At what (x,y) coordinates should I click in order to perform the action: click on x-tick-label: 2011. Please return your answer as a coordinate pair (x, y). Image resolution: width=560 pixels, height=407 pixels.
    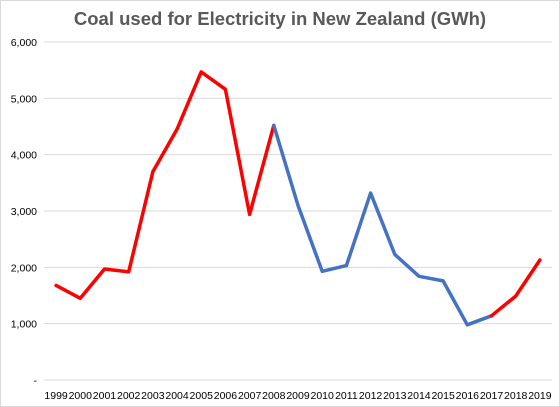
    Looking at the image, I should click on (346, 396).